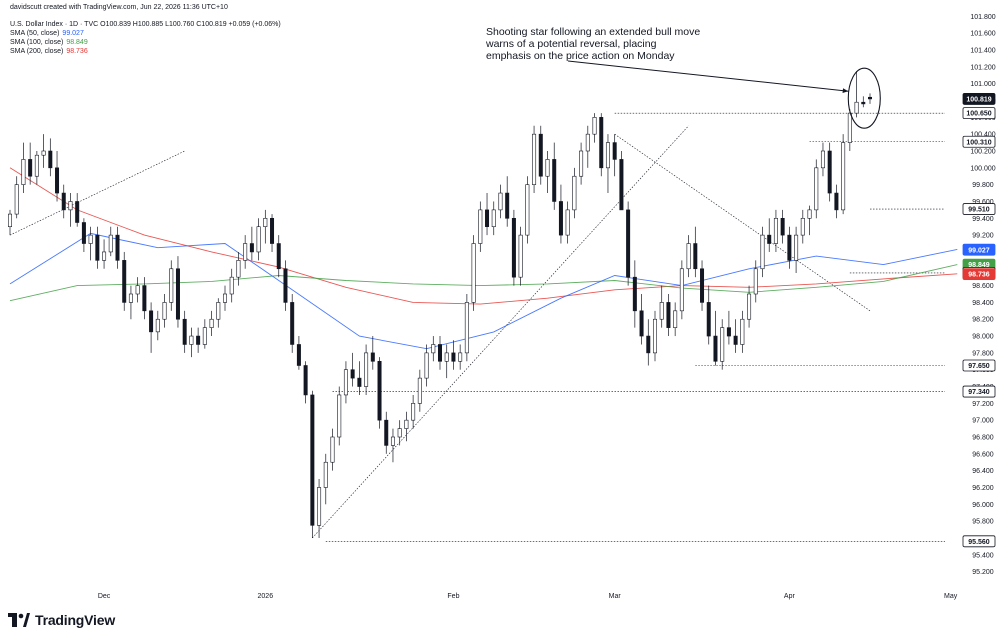  I want to click on tradingview-brand: TradingView, so click(61, 620).